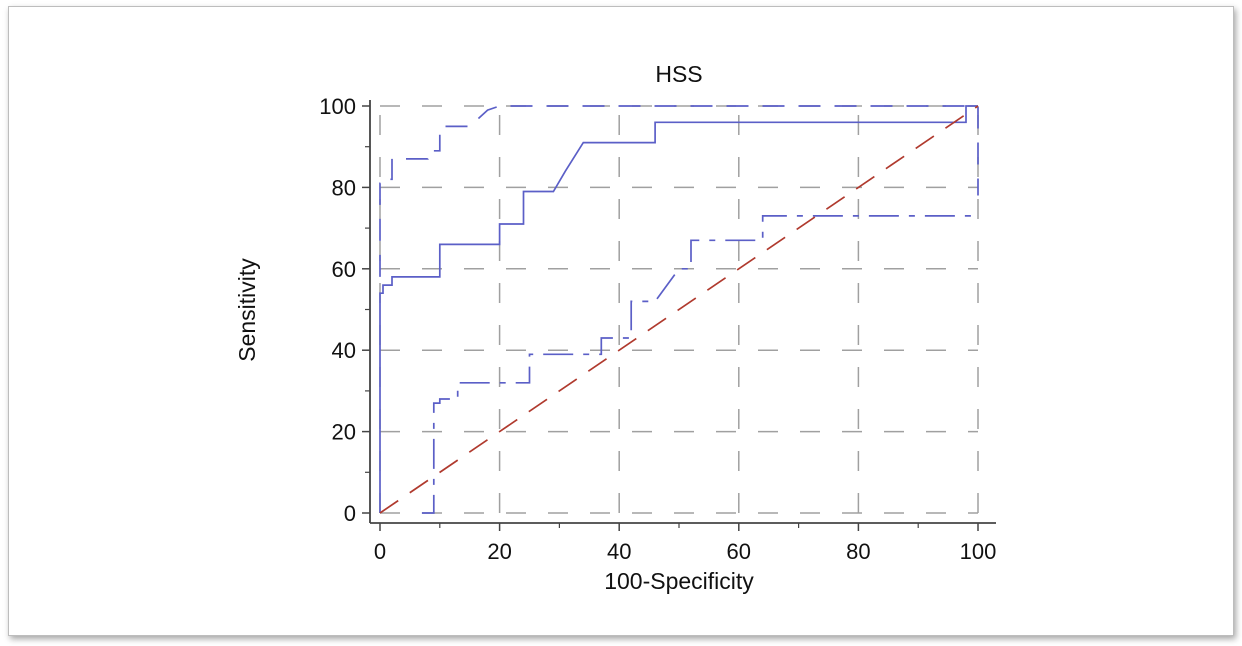 This screenshot has height=646, width=1242. I want to click on x-tick-label-5: 100, so click(978, 551).